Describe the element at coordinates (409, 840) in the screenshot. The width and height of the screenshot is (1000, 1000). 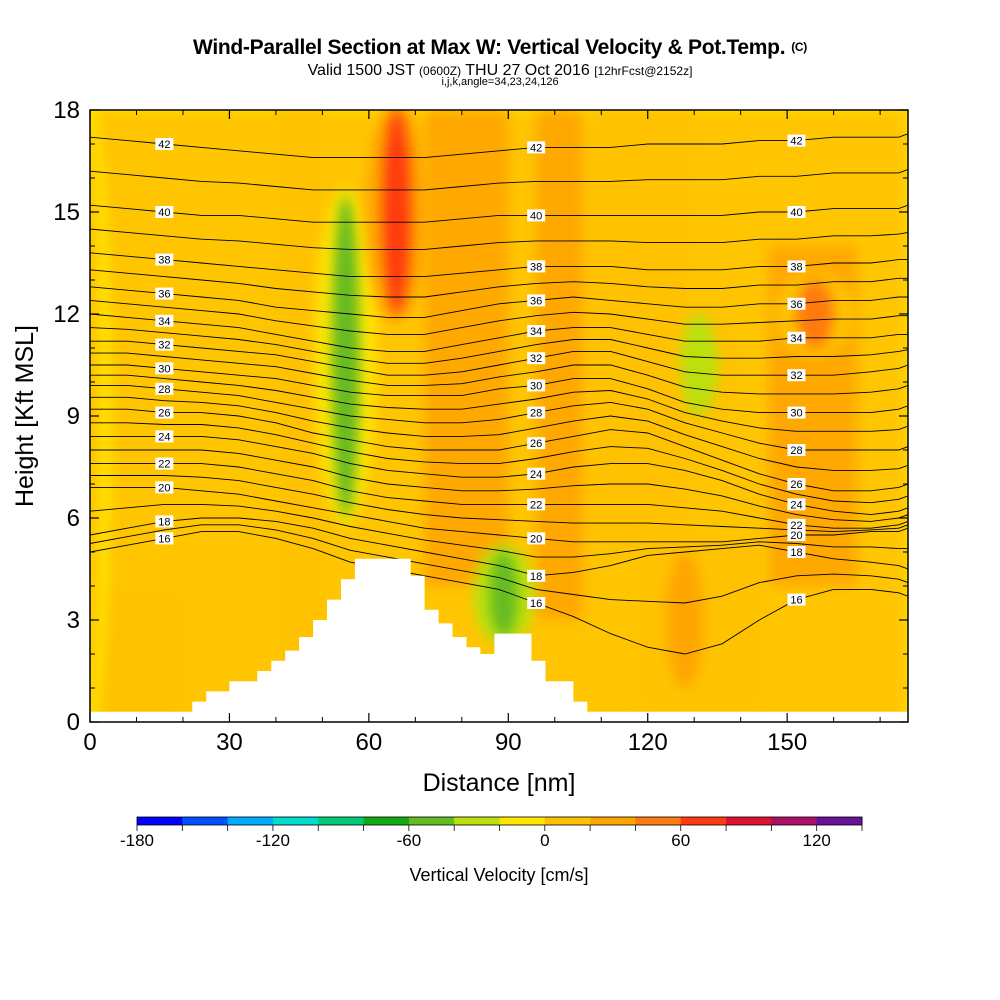
I see `colorbar-tick-label: -60` at that location.